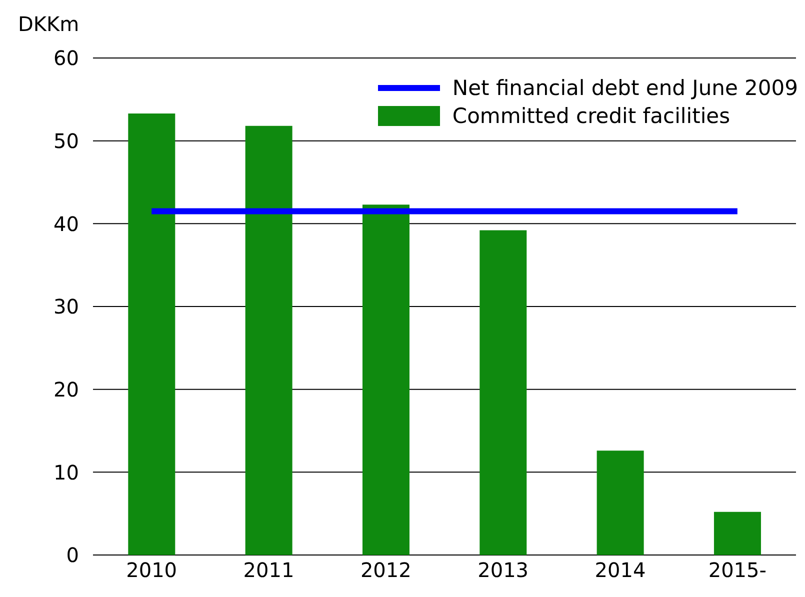 The height and width of the screenshot is (597, 805). What do you see at coordinates (620, 570) in the screenshot?
I see `x-tick-label: 2014` at bounding box center [620, 570].